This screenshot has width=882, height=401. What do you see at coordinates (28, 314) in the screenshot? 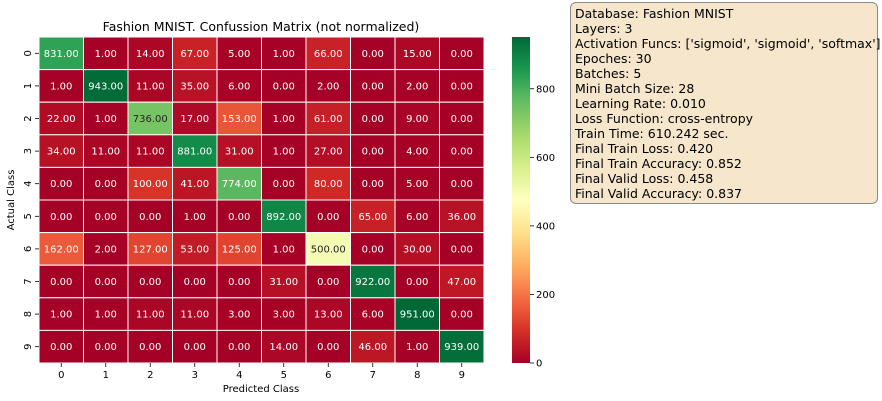
I see `y-tick-label-8: 8` at bounding box center [28, 314].